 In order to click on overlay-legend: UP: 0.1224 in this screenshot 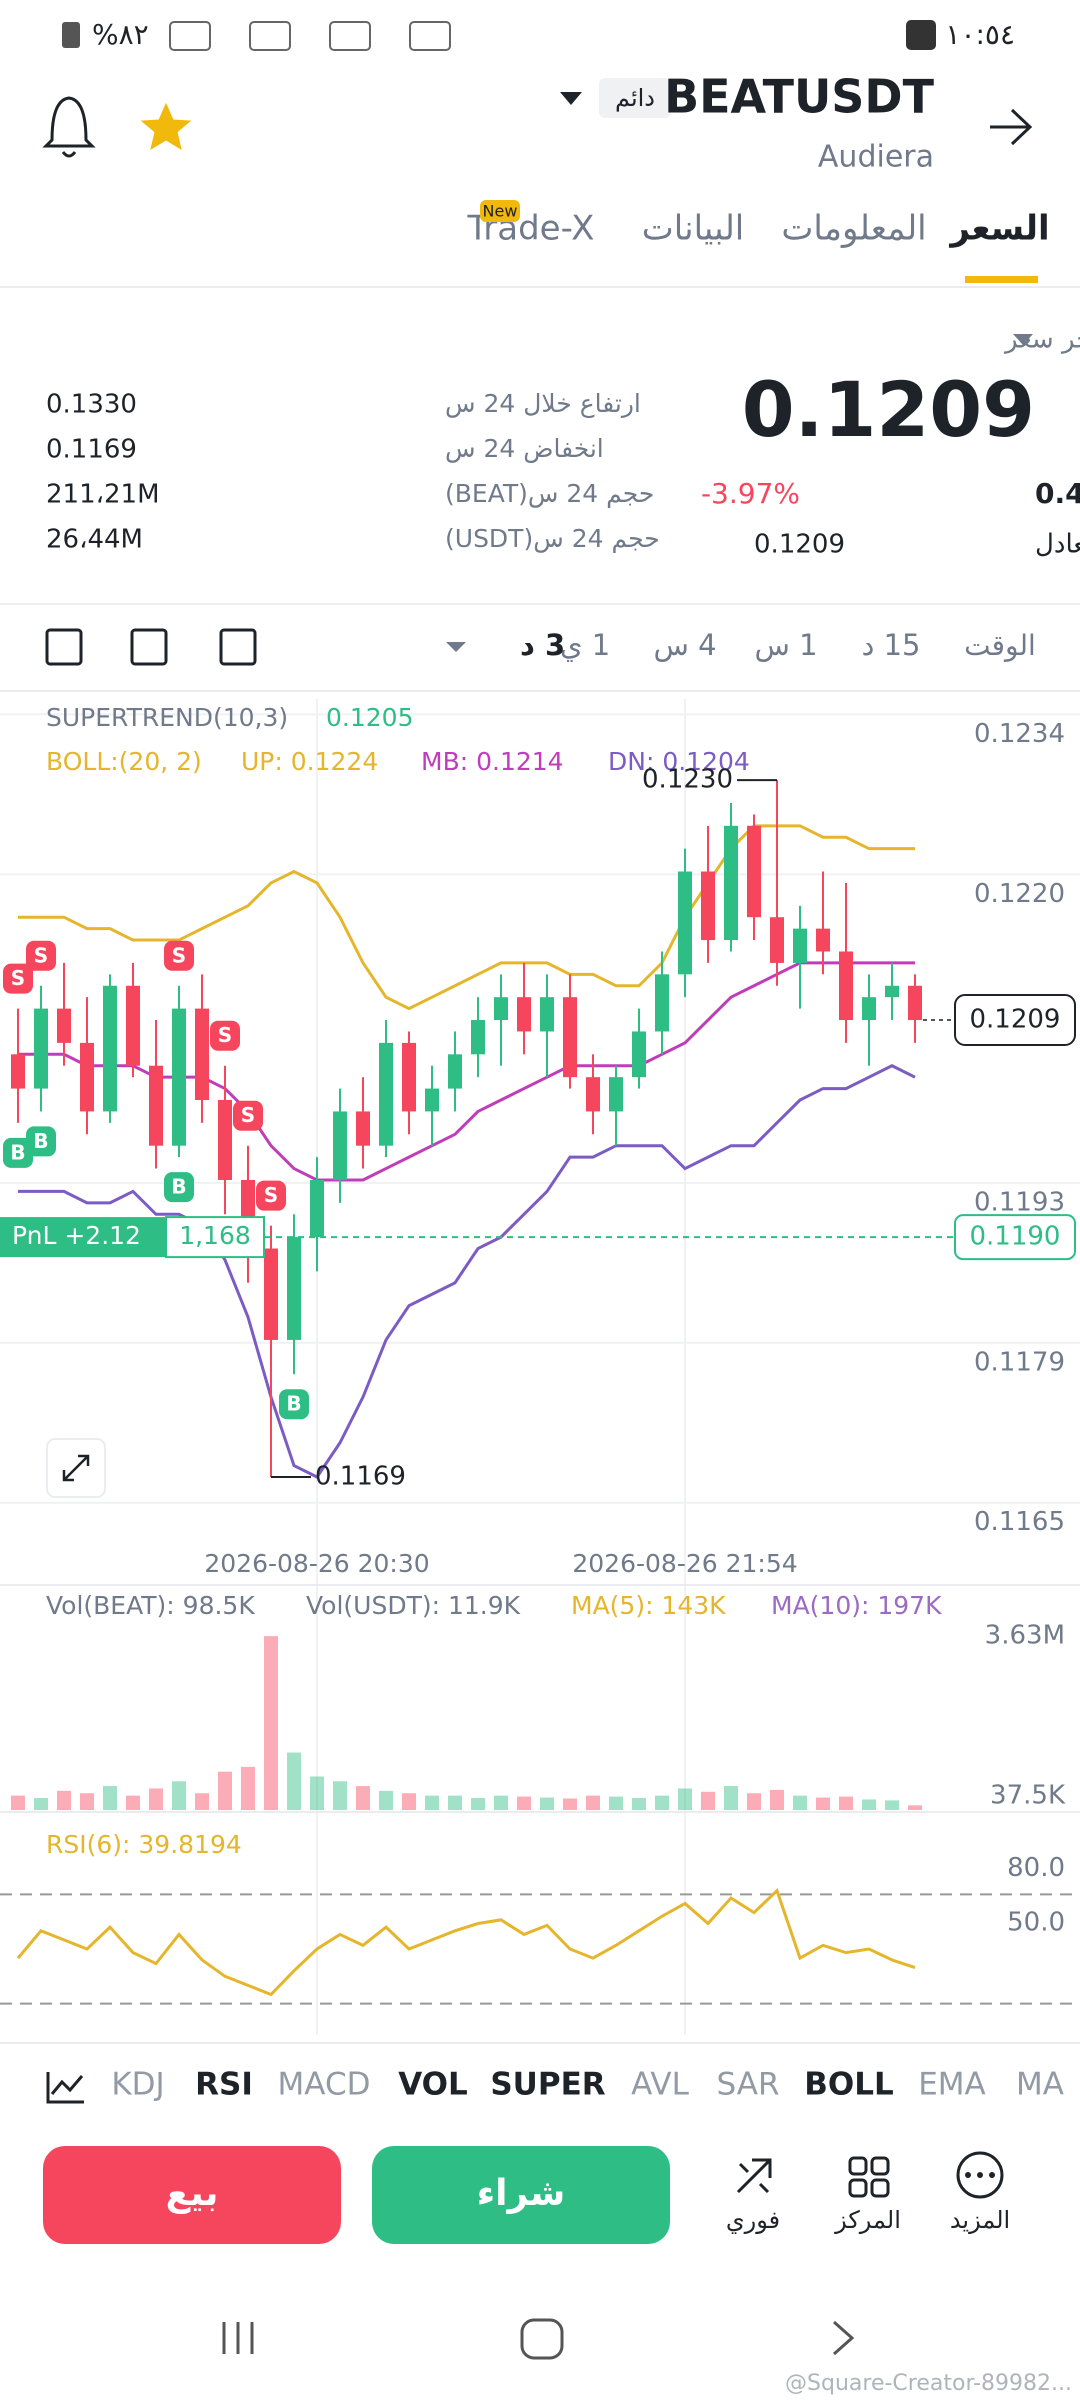, I will do `click(309, 761)`.